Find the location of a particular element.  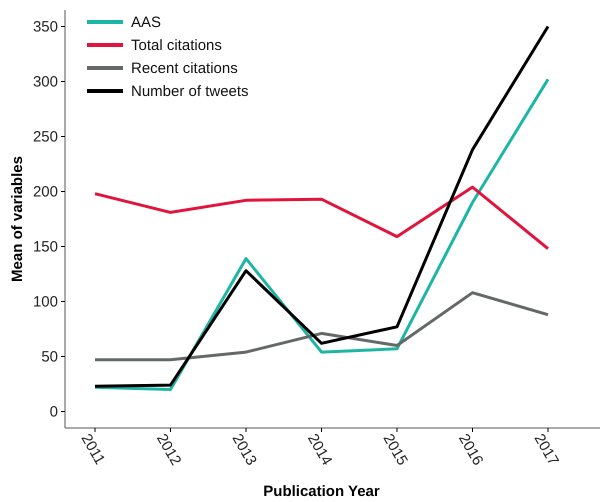

y-tick-label: 150 is located at coordinates (45, 247).